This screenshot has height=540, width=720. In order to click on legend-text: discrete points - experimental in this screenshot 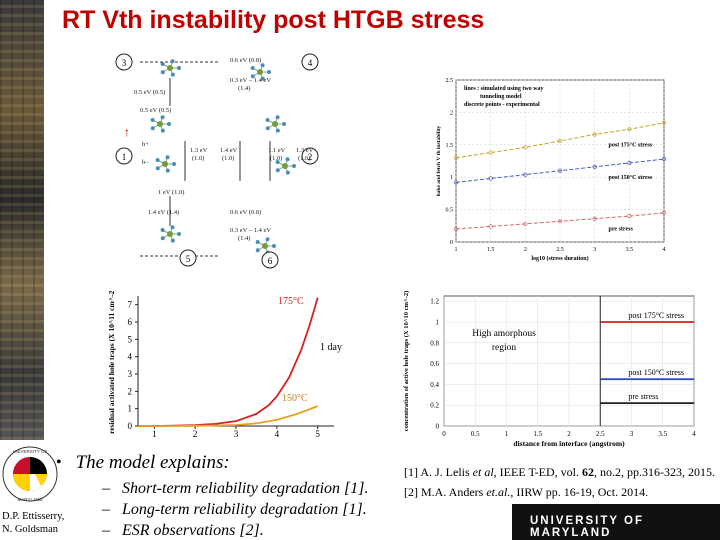, I will do `click(502, 105)`.